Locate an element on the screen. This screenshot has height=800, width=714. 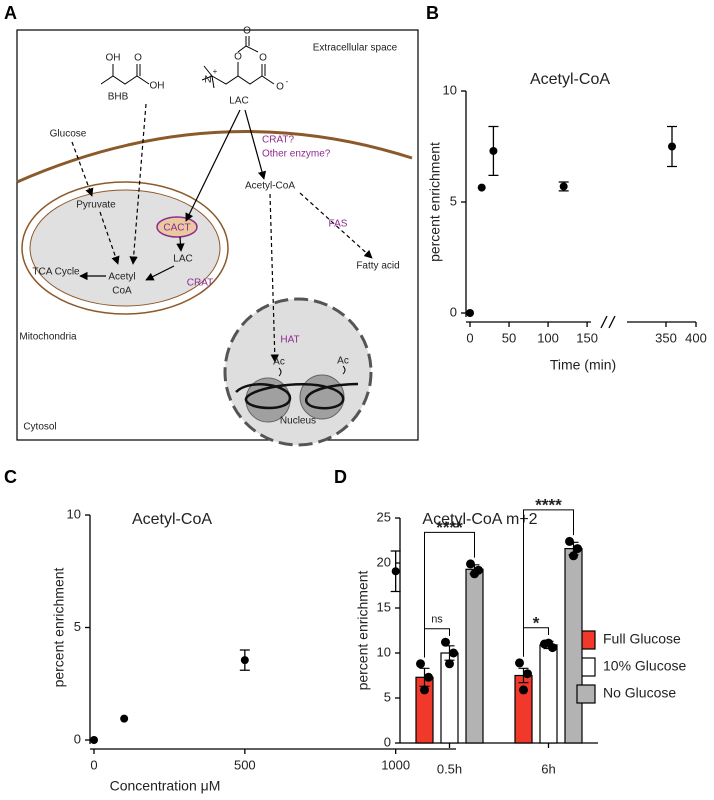
axis-break is located at coordinates (608, 322).